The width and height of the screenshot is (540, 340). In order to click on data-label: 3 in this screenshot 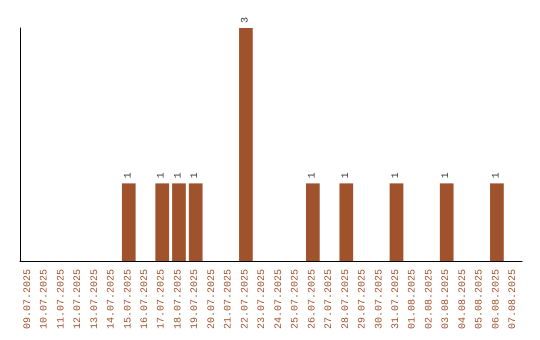, I will do `click(246, 19)`.